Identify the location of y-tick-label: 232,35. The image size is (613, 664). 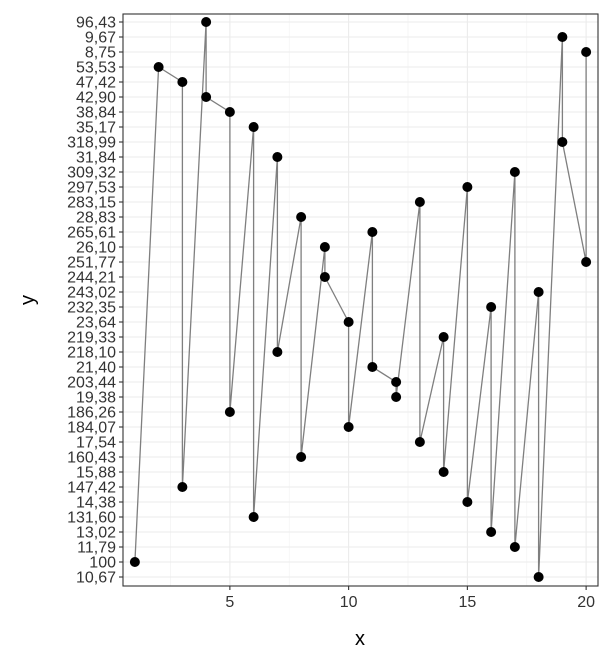
(91, 308).